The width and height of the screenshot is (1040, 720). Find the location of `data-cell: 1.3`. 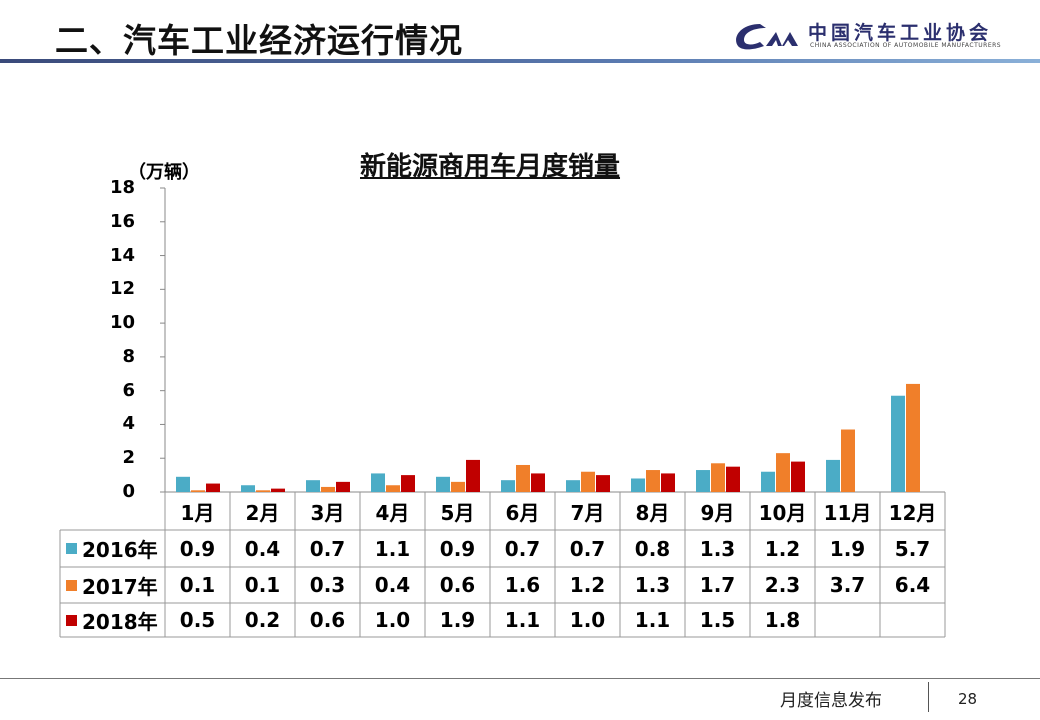

data-cell: 1.3 is located at coordinates (652, 585).